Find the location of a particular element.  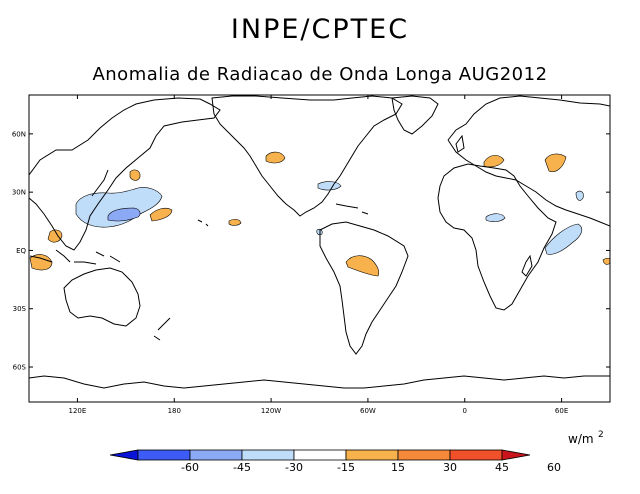

coast-s-america is located at coordinates (364, 288).